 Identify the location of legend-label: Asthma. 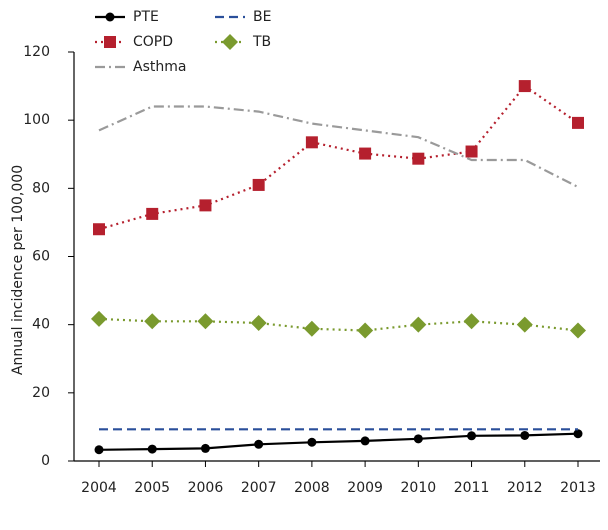
(159, 67).